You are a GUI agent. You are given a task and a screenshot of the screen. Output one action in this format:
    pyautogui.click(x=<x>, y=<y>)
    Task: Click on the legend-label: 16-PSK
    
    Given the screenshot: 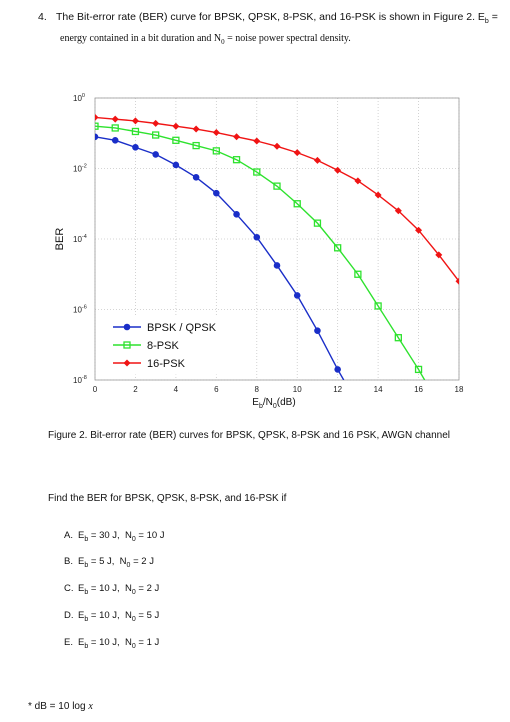 What is the action you would take?
    pyautogui.click(x=166, y=364)
    